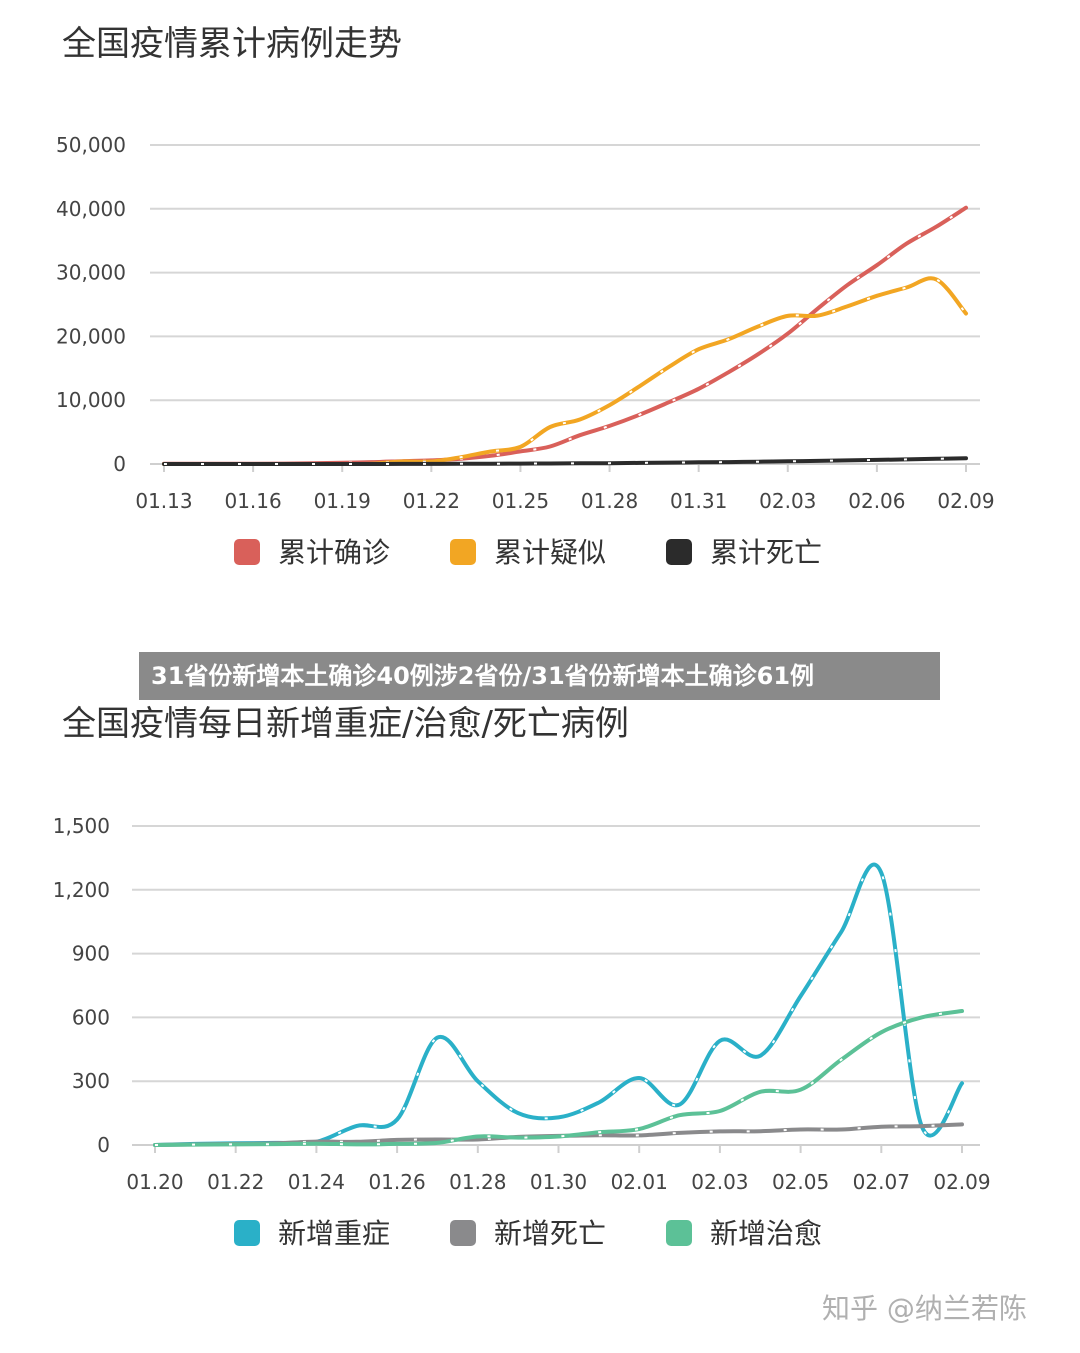 This screenshot has width=1080, height=1353. What do you see at coordinates (550, 1233) in the screenshot?
I see `legend-label: 新增死亡` at bounding box center [550, 1233].